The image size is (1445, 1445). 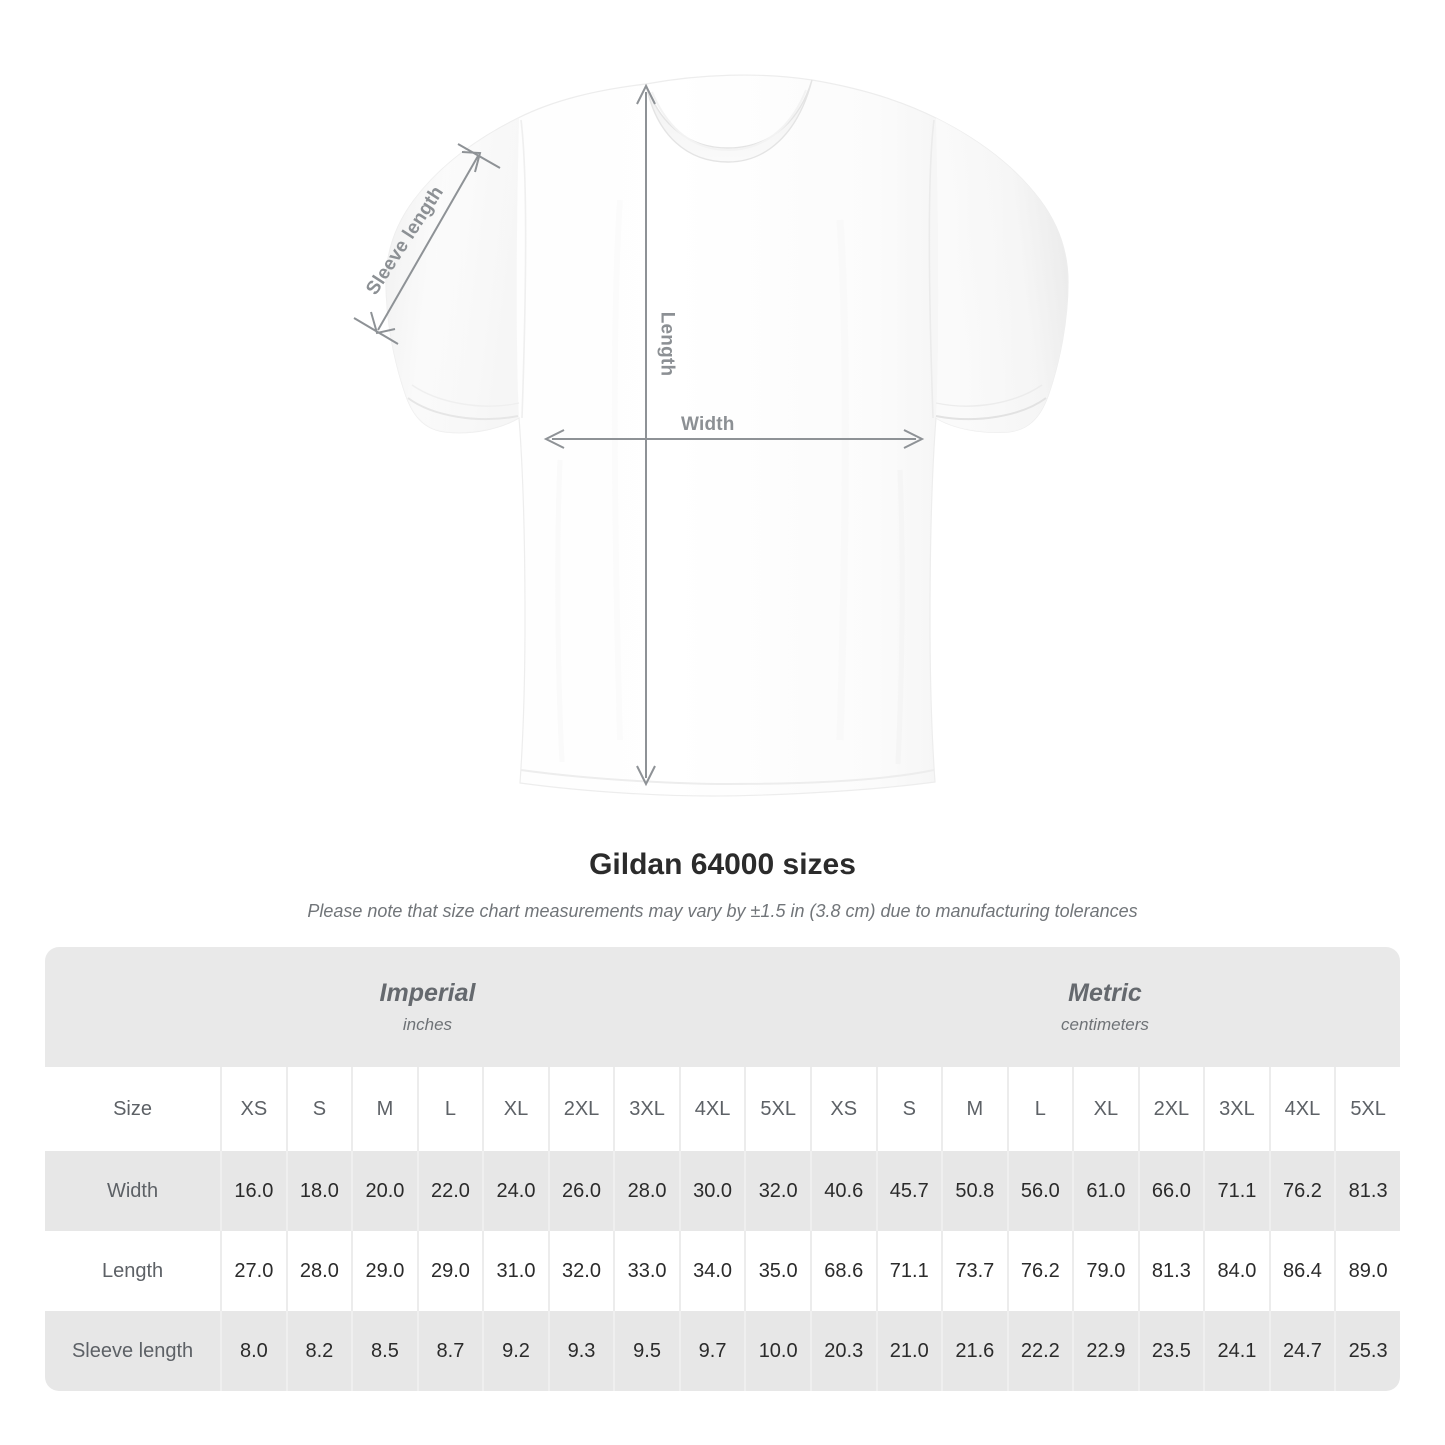 I want to click on size-header-imperial-xs: XS, so click(x=253, y=1109).